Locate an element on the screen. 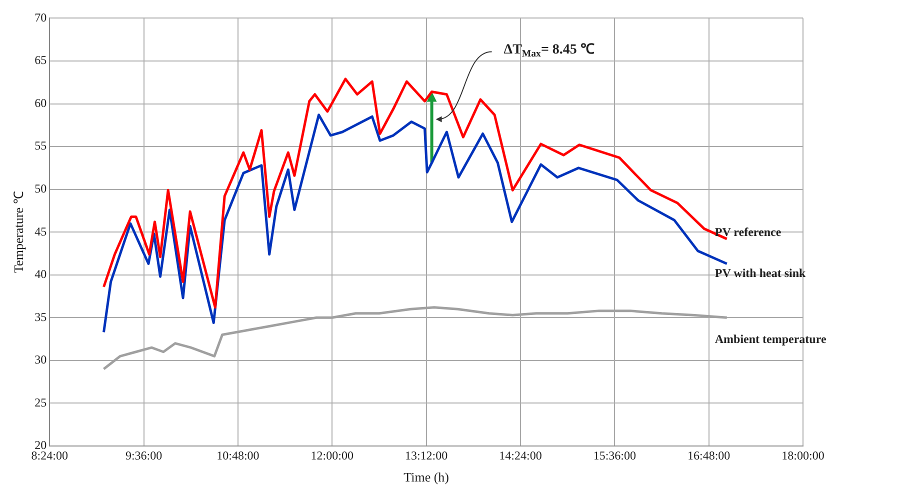  x-tick-label: 9:36:00 is located at coordinates (143, 455).